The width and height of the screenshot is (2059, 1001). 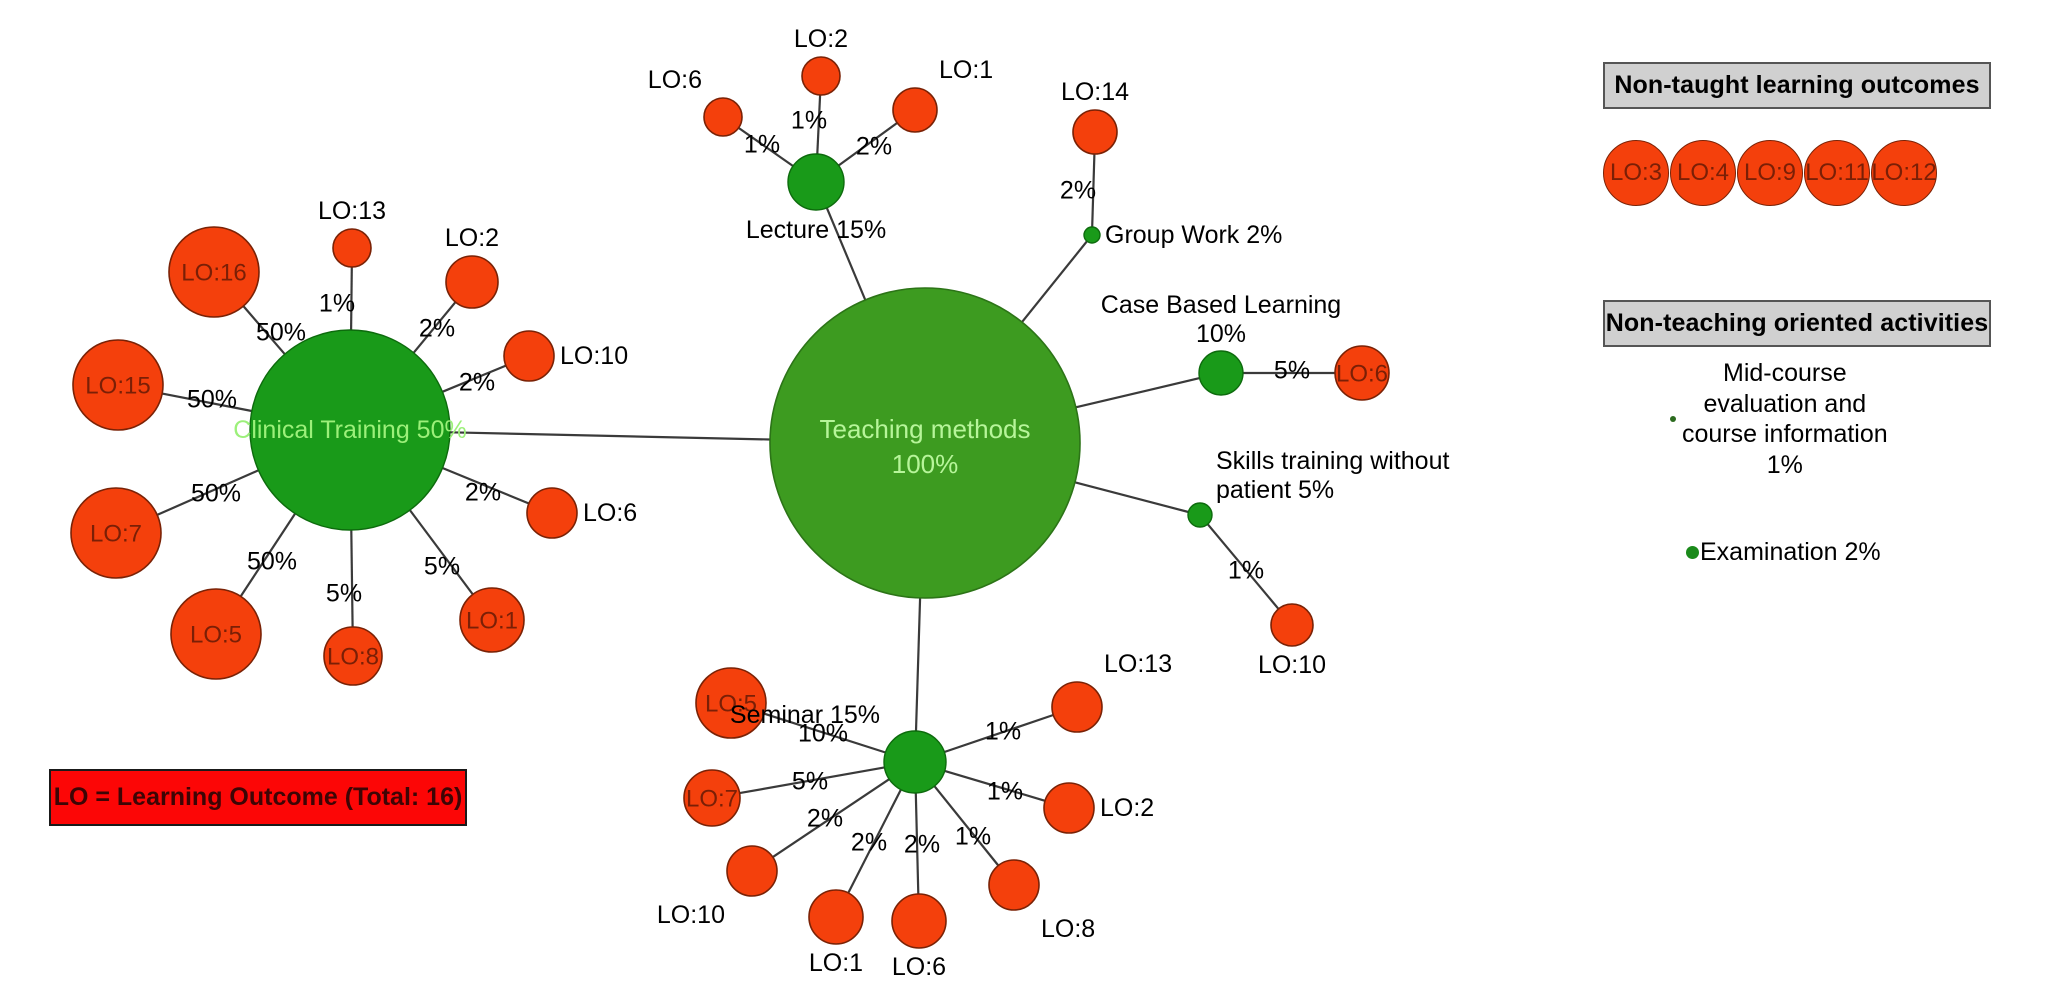 I want to click on root-node-value: 100%, so click(x=925, y=464).